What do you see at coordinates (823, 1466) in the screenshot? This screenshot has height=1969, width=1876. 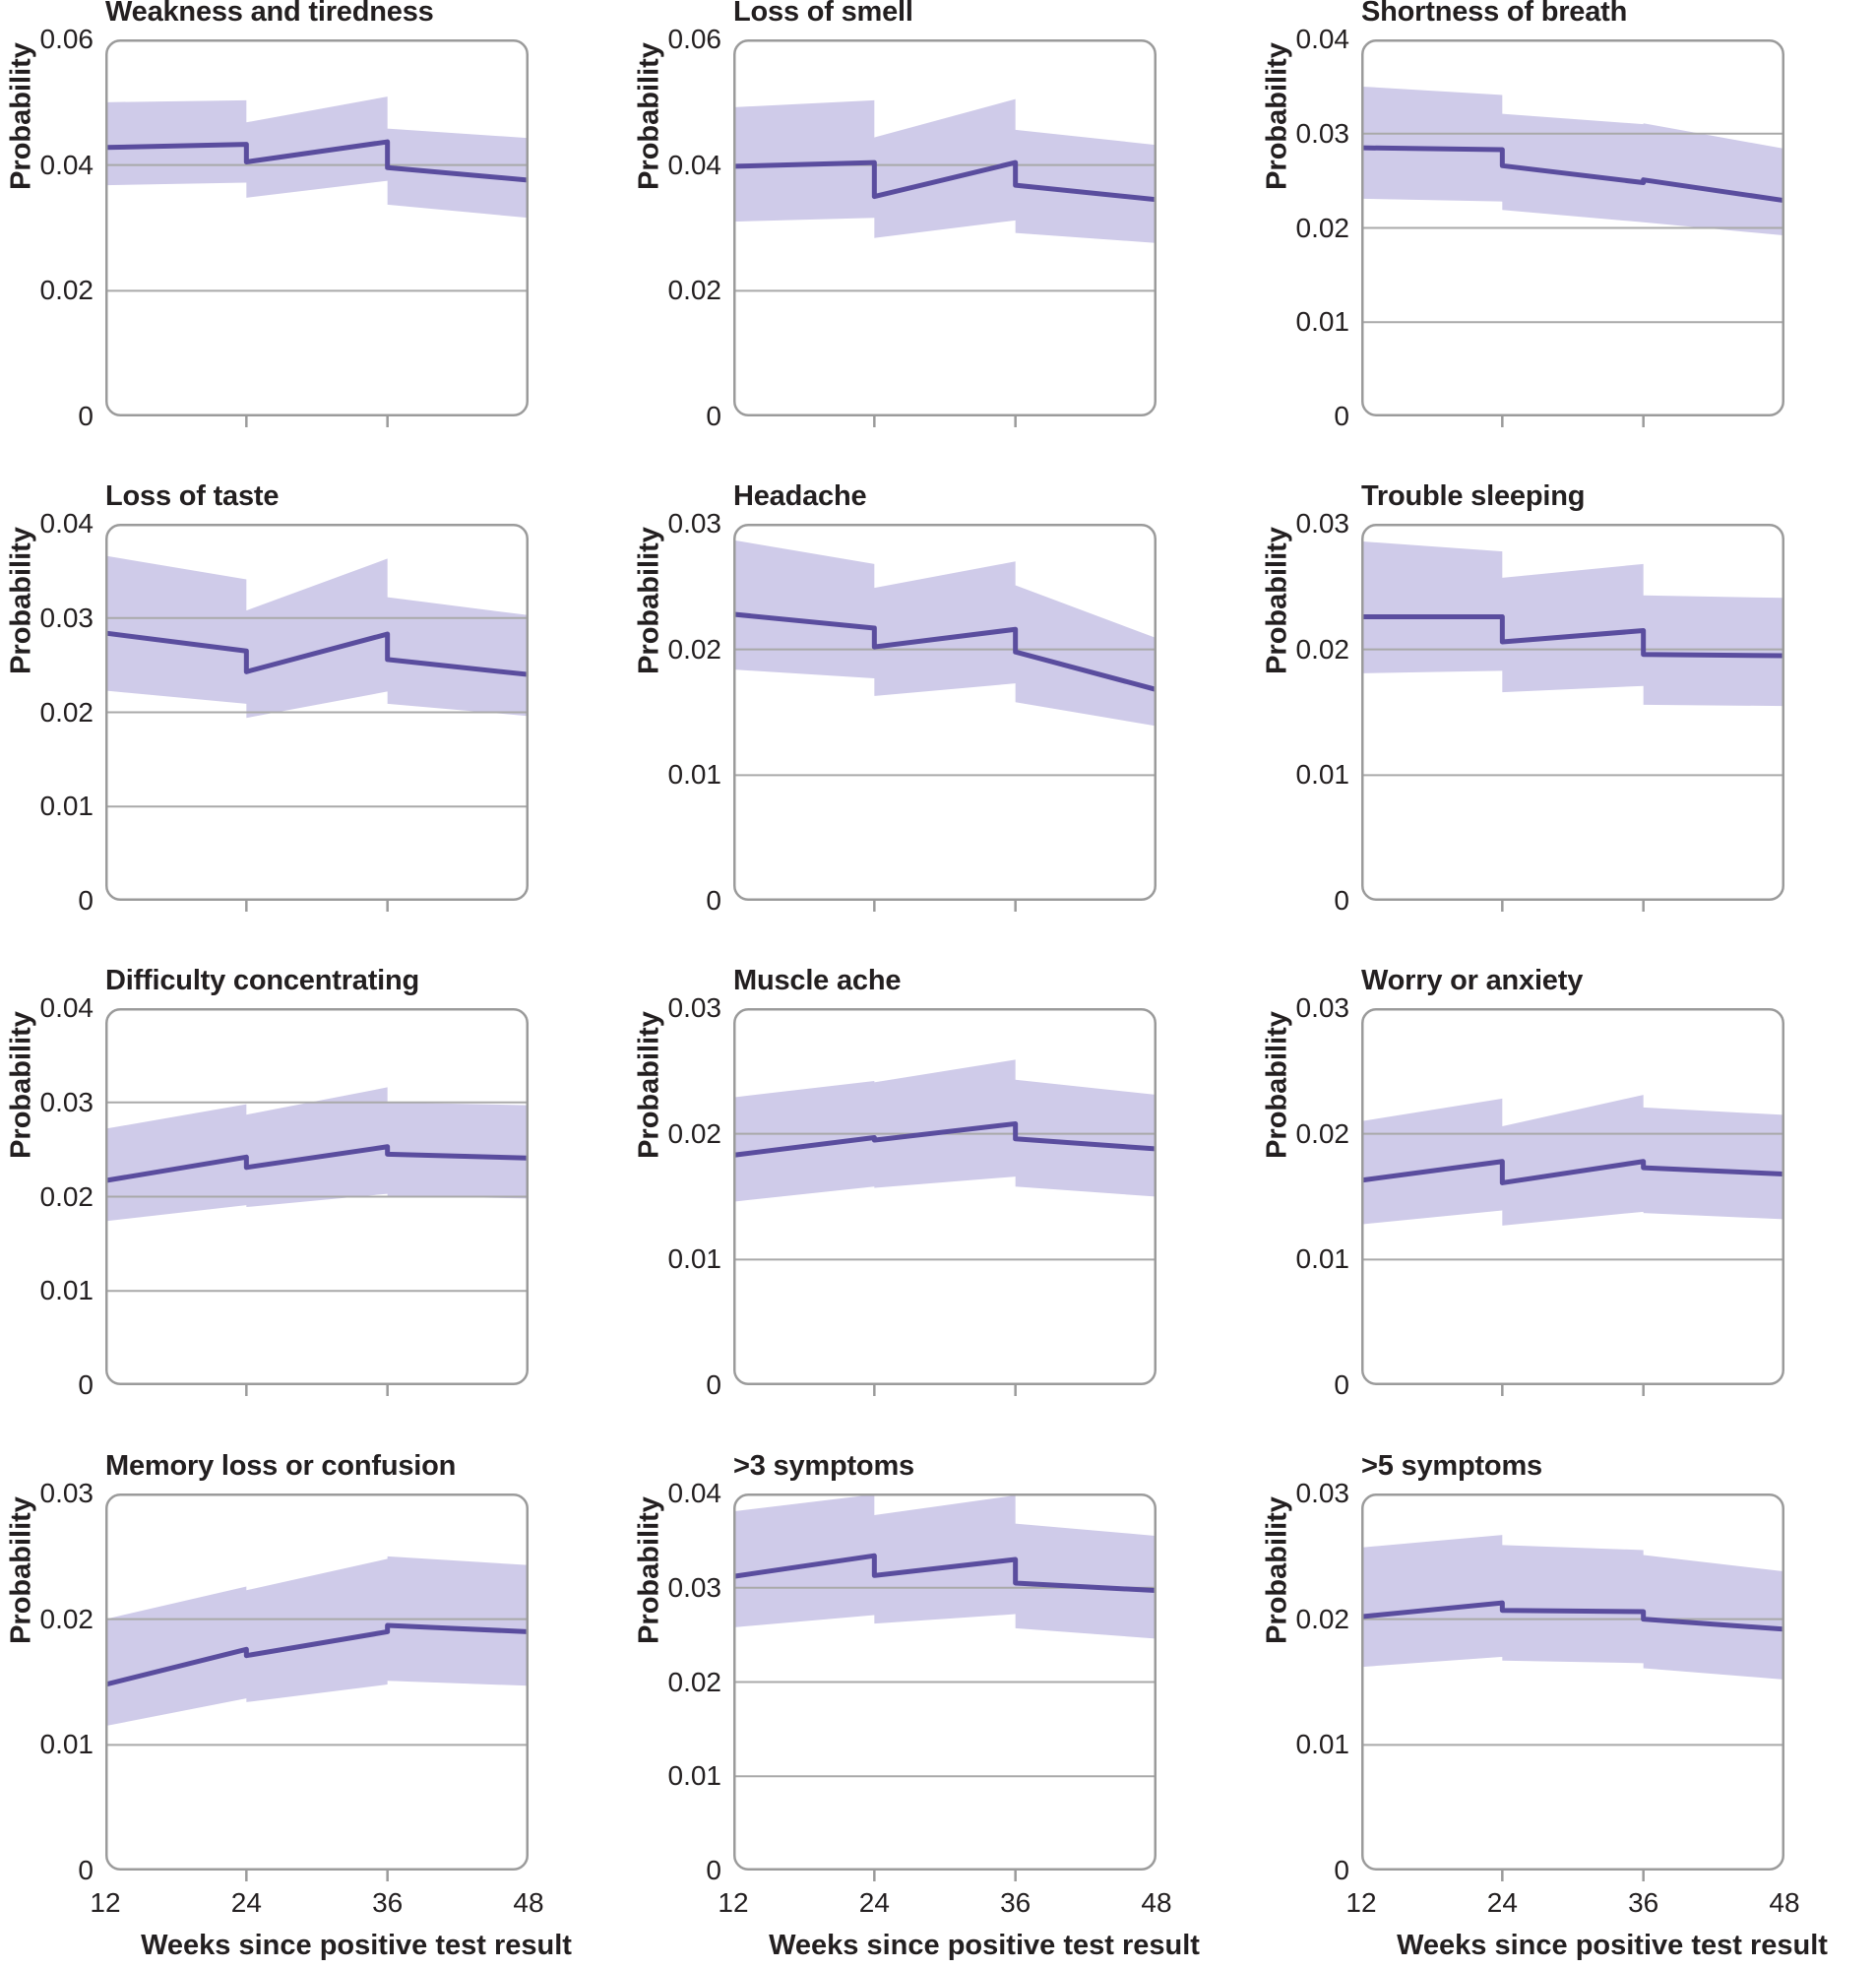 I see `panel-title: >3 symptoms` at bounding box center [823, 1466].